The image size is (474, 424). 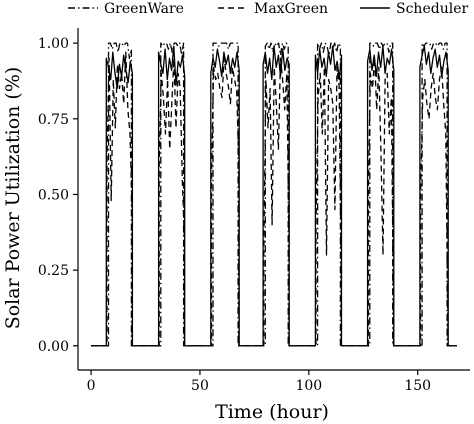 What do you see at coordinates (53, 120) in the screenshot?
I see `y-tick-label: 0.75` at bounding box center [53, 120].